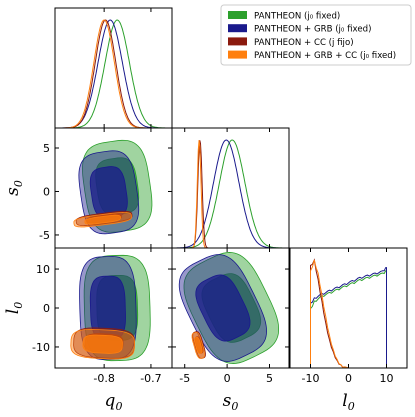 This screenshot has height=417, width=415. Describe the element at coordinates (114, 402) in the screenshot. I see `x-axis-title: q0` at that location.